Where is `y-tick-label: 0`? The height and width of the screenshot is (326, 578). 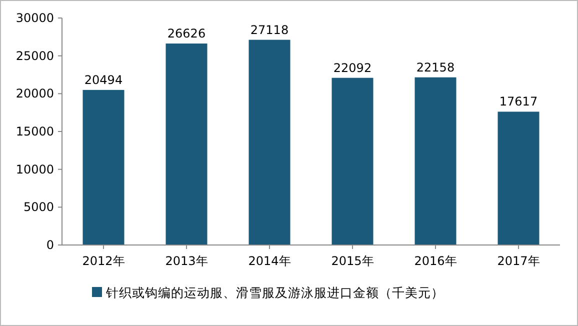 y-tick-label: 0 is located at coordinates (50, 245).